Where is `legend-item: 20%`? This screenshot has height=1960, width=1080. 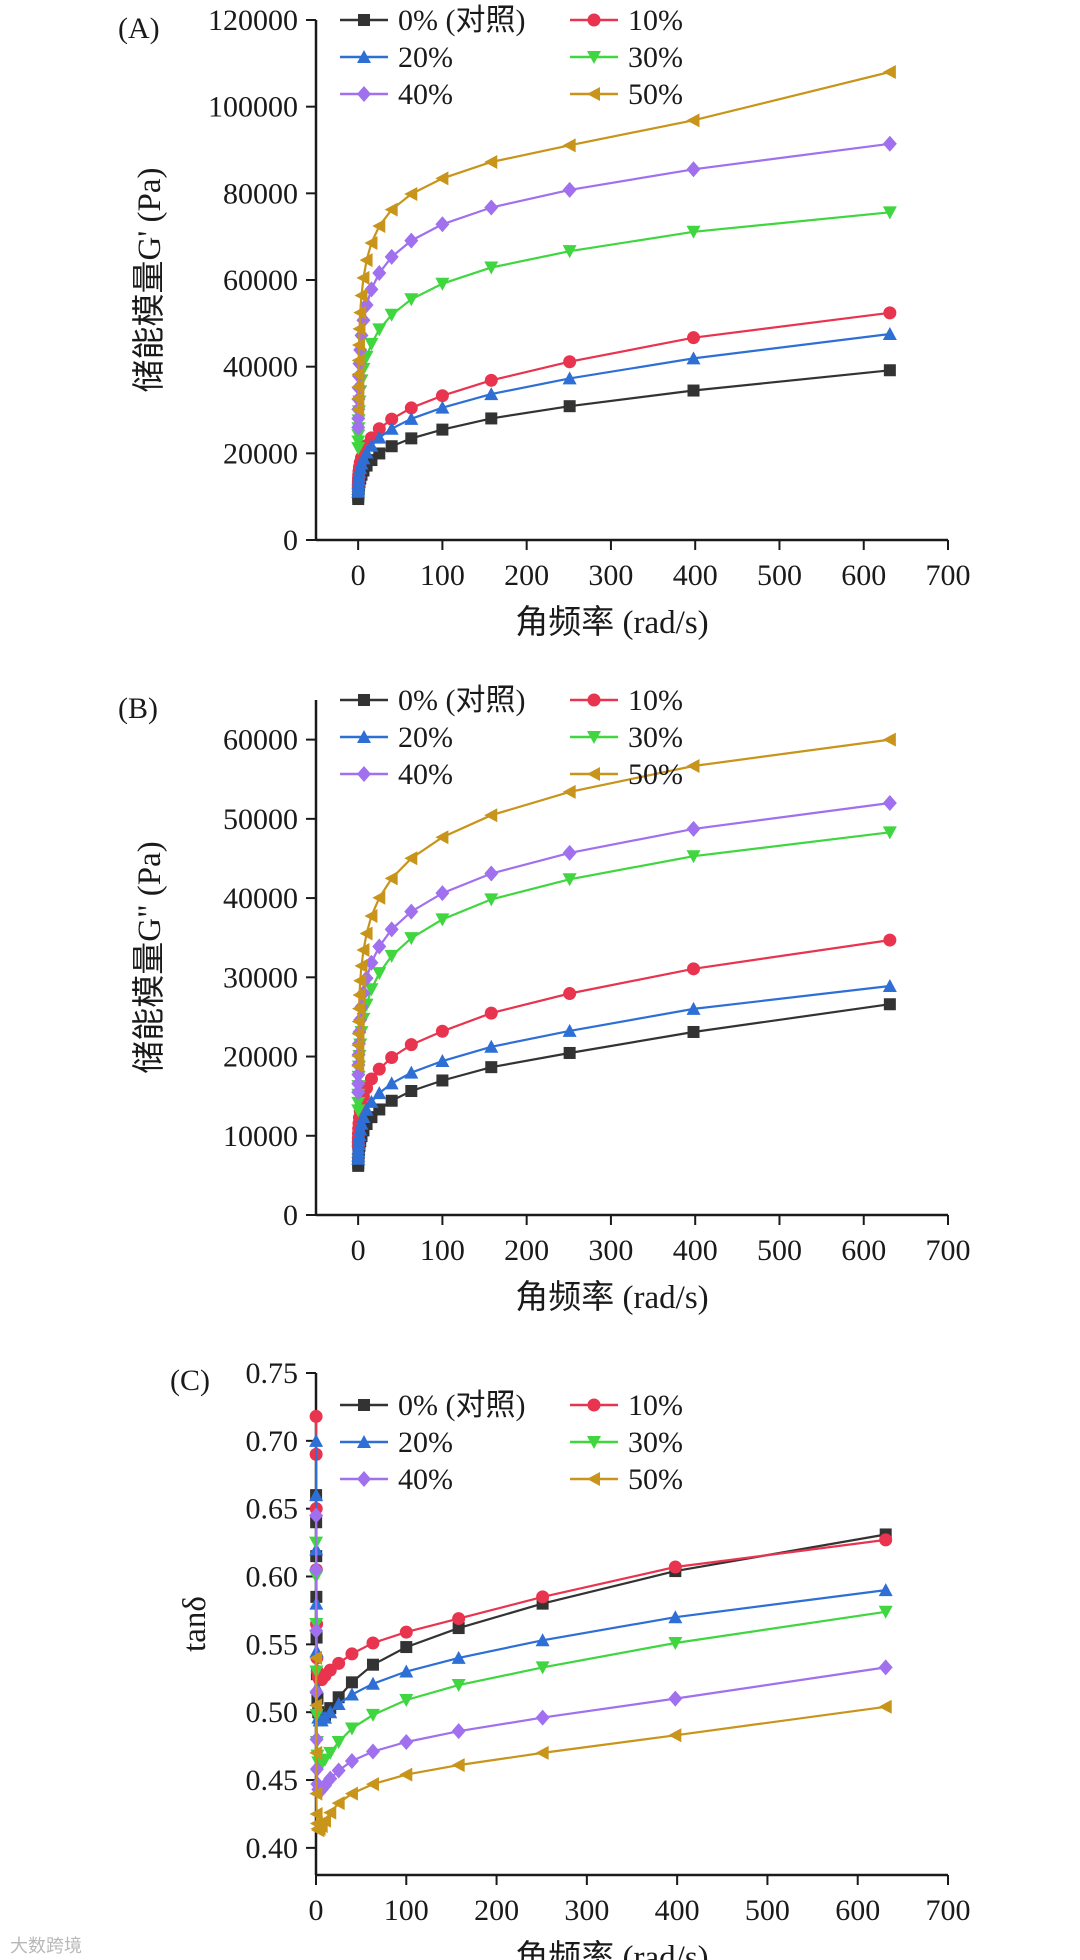
legend-item: 20% is located at coordinates (396, 57).